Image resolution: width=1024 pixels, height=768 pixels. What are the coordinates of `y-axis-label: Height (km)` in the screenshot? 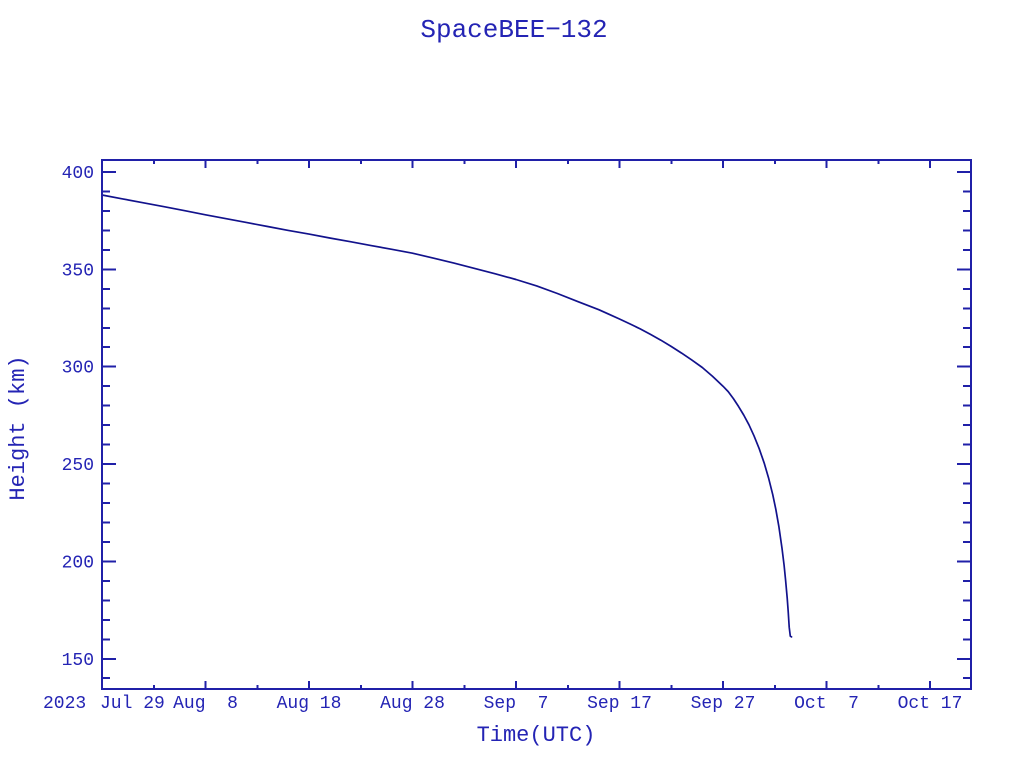 It's located at (18, 427).